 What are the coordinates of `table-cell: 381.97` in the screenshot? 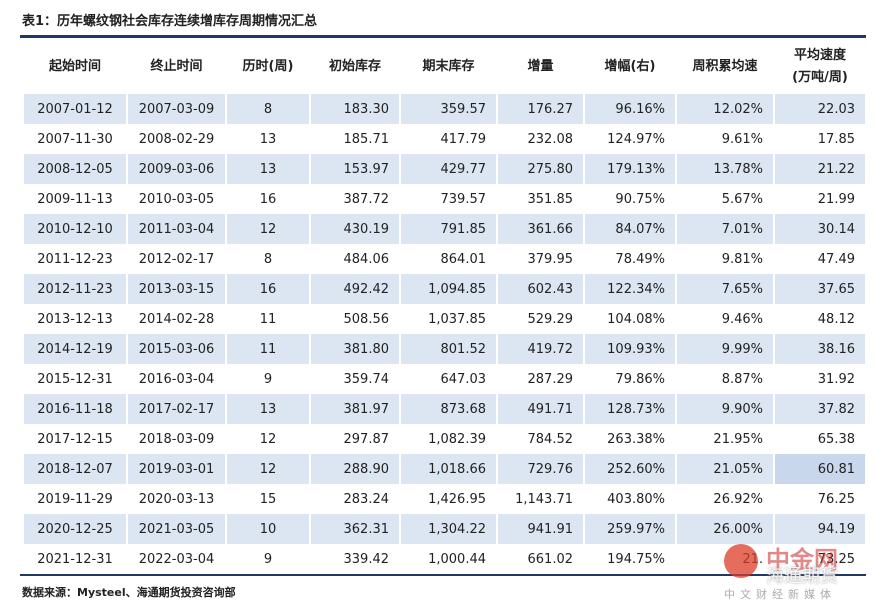 It's located at (355, 409).